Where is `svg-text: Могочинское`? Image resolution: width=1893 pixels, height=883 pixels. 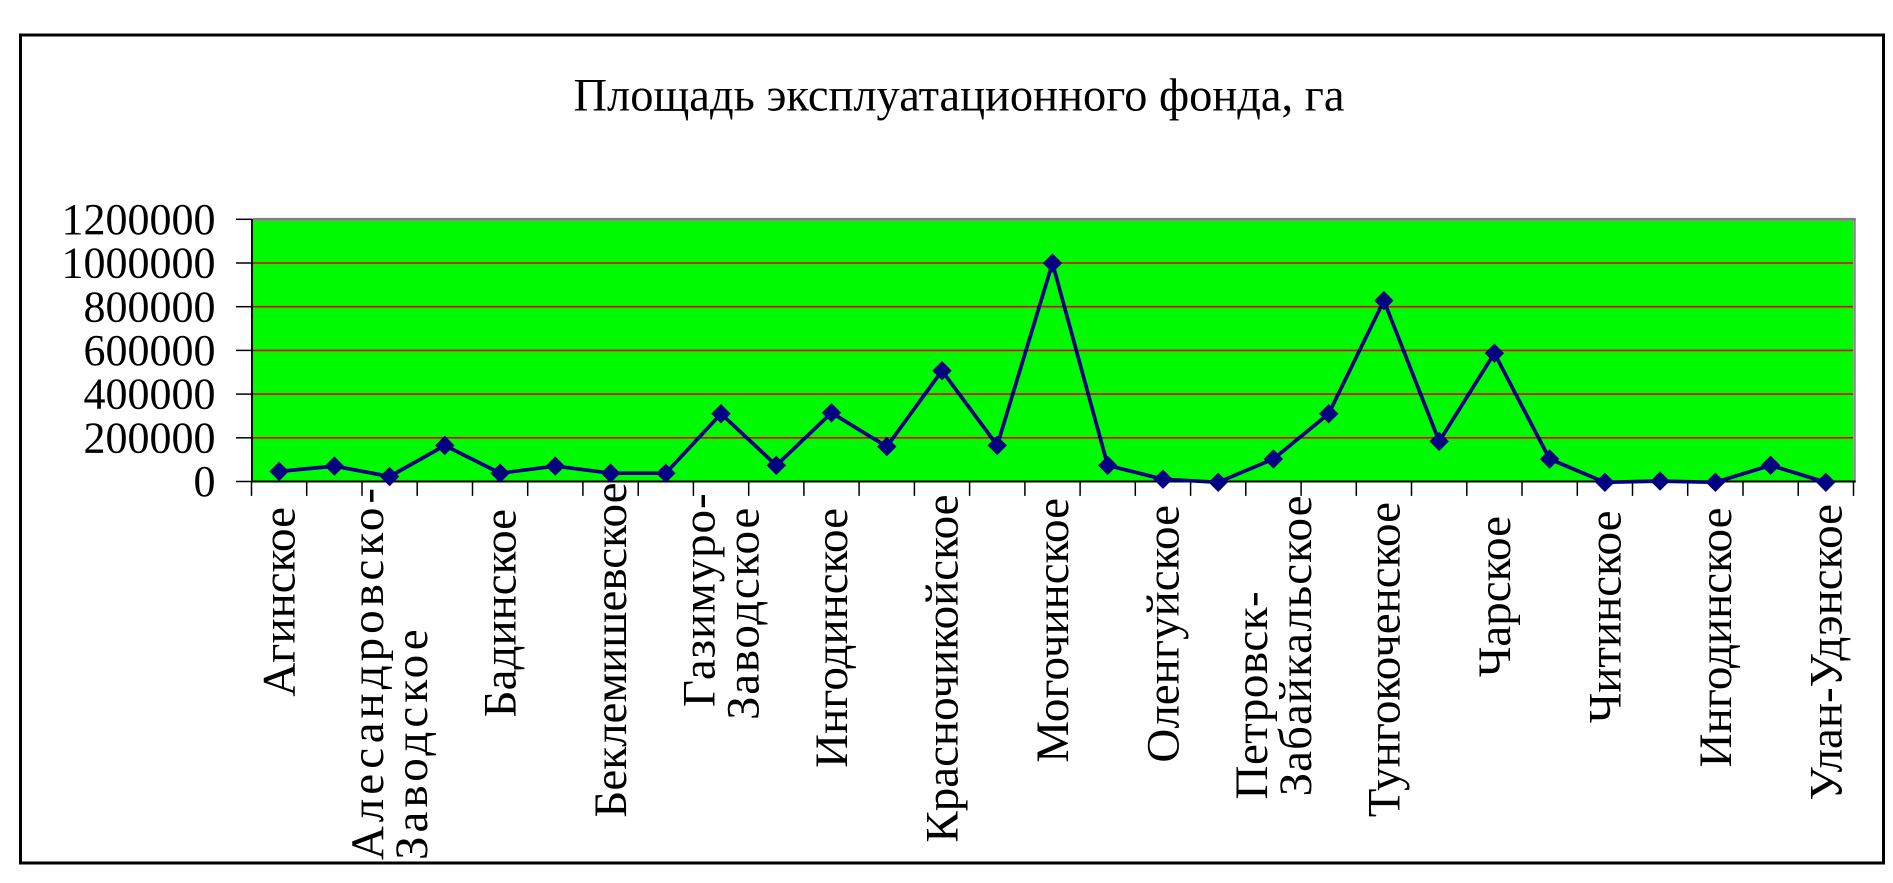
svg-text: Могочинское is located at coordinates (1053, 630).